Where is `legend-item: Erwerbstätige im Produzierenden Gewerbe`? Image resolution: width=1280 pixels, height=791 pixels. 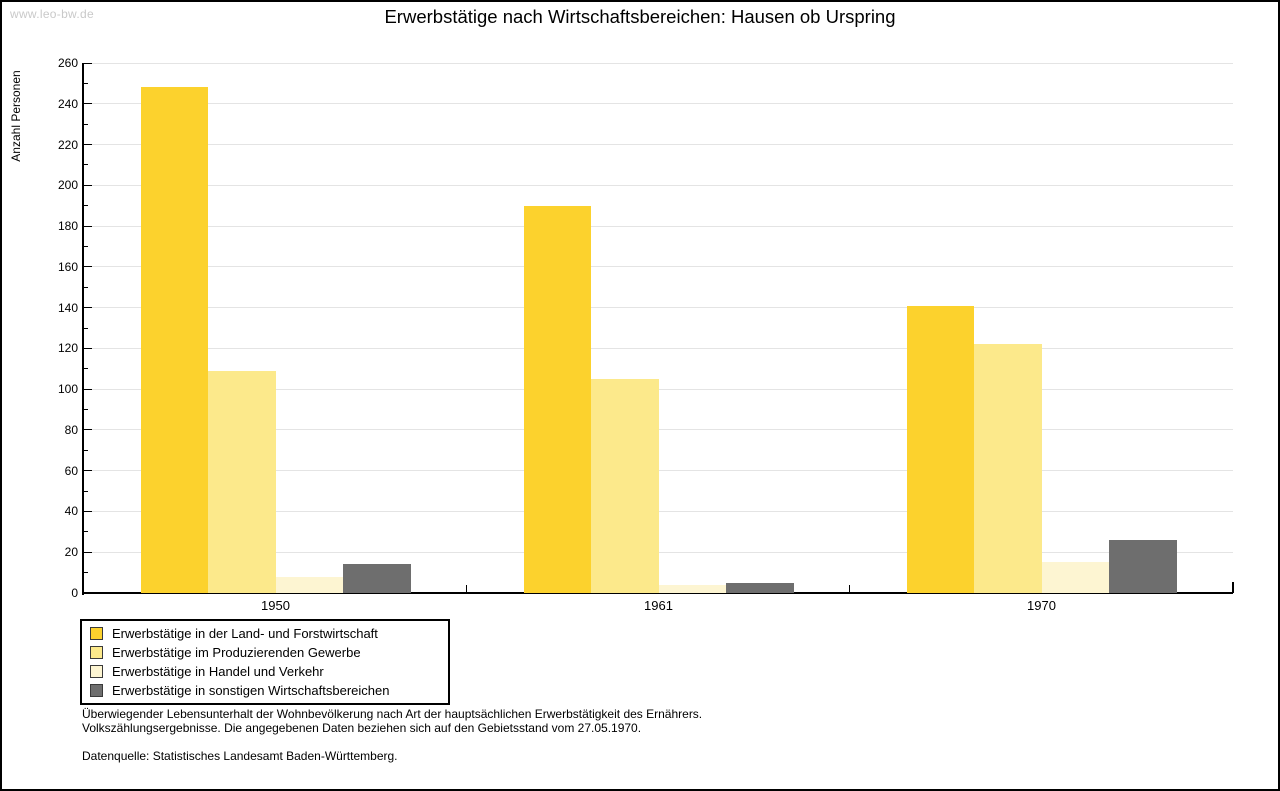
legend-item: Erwerbstätige im Produzierenden Gewerbe is located at coordinates (265, 652).